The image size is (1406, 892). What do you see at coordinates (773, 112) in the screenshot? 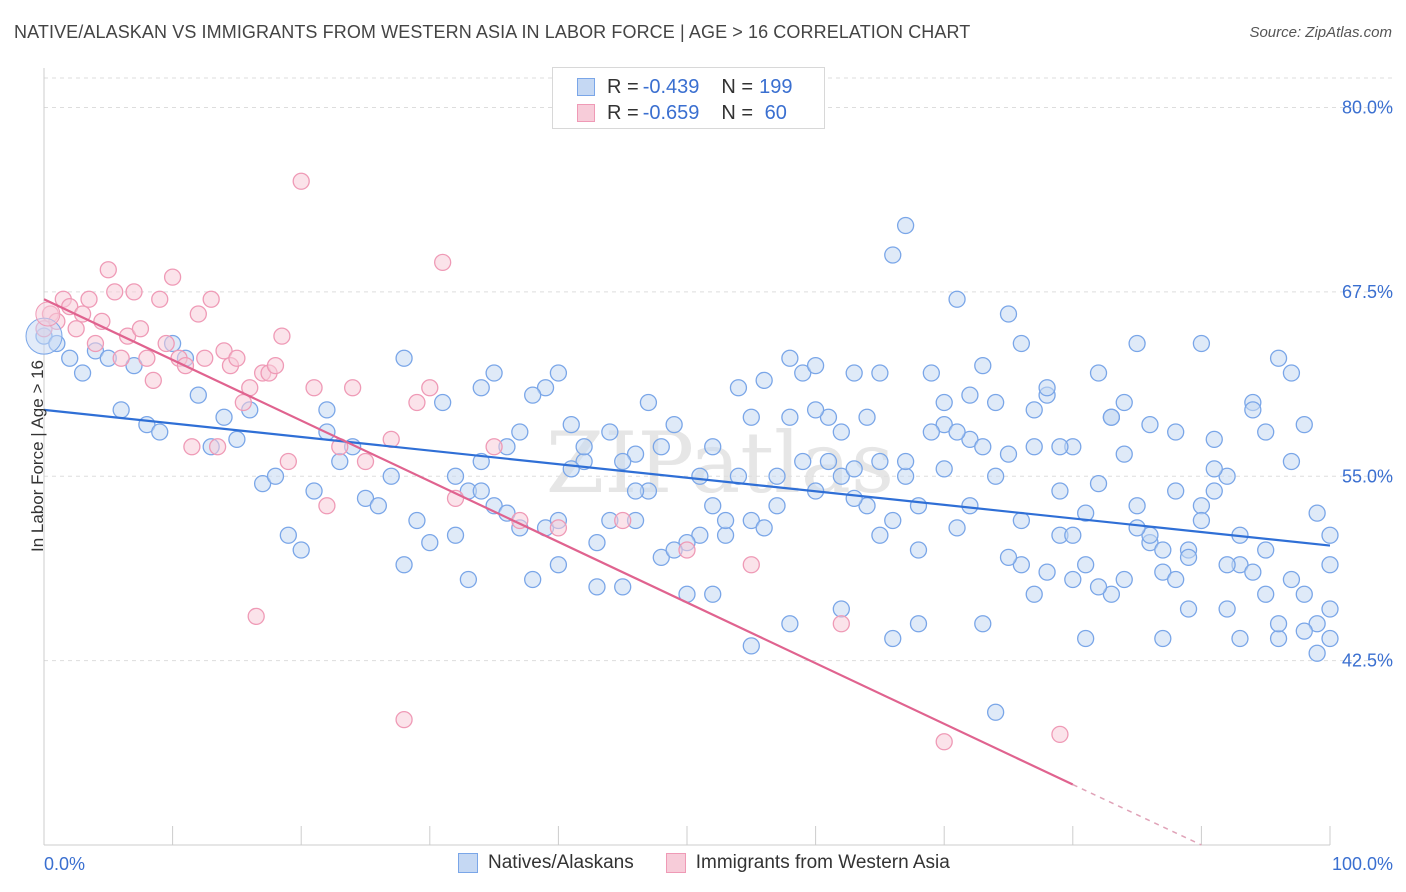
I see `n-value: 60` at bounding box center [773, 112].